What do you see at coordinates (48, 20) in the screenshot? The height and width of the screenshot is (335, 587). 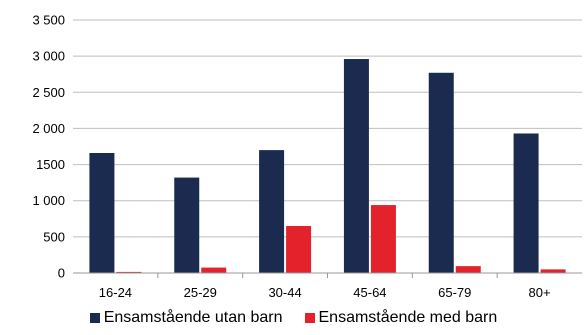 I see `y-tick-label: 3 500` at bounding box center [48, 20].